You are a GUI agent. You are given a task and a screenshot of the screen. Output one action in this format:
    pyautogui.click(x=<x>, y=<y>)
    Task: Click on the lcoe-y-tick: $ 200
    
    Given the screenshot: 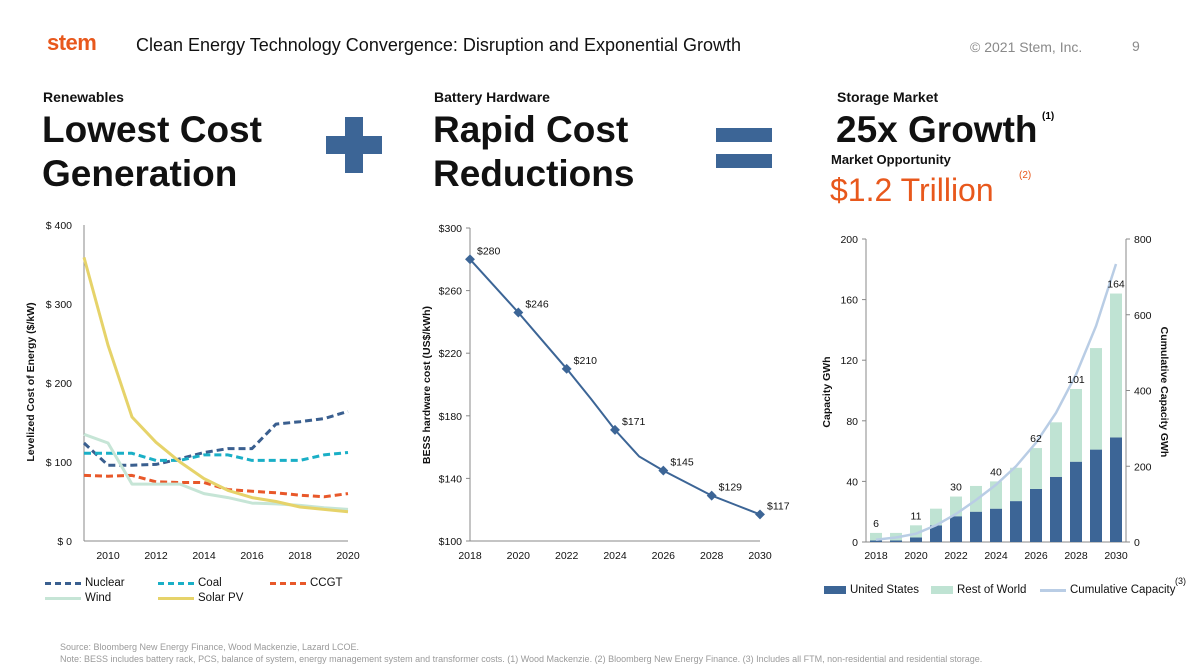 What is the action you would take?
    pyautogui.click(x=59, y=384)
    